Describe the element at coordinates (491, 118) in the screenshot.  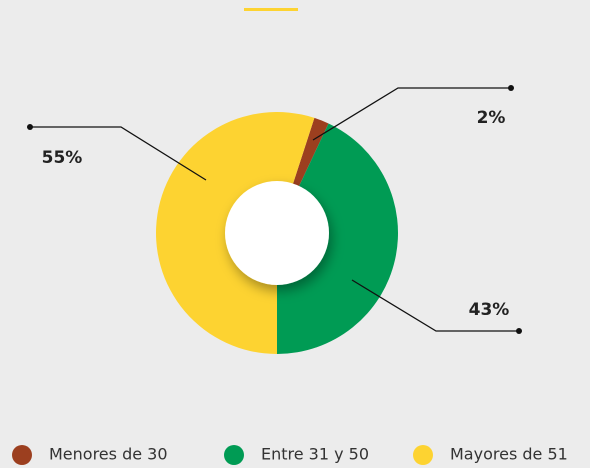
I see `data-label: 2%` at that location.